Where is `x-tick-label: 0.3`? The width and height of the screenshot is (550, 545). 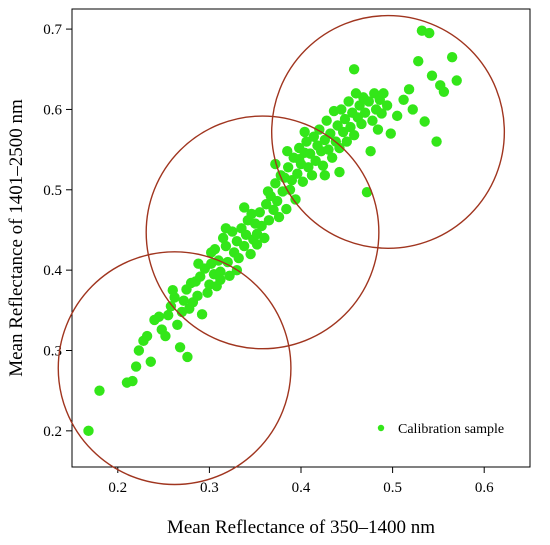 x-tick-label: 0.3 is located at coordinates (209, 488).